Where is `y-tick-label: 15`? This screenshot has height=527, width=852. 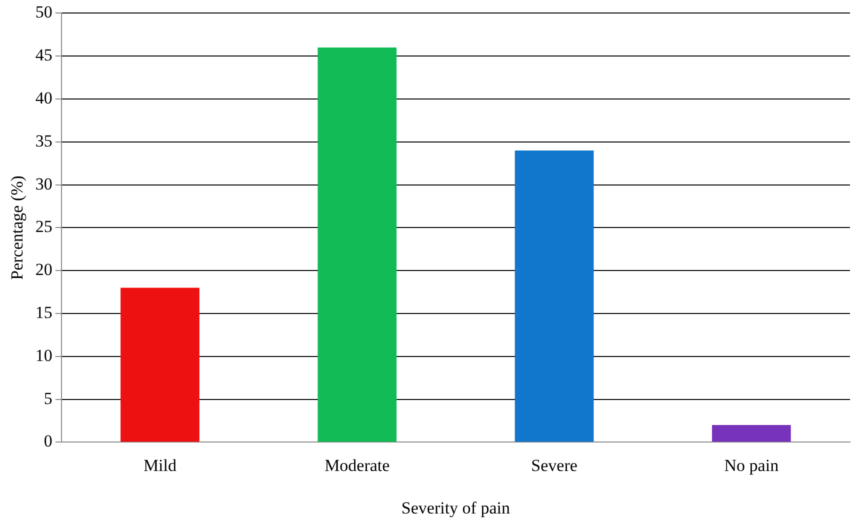
y-tick-label: 15 is located at coordinates (43, 312).